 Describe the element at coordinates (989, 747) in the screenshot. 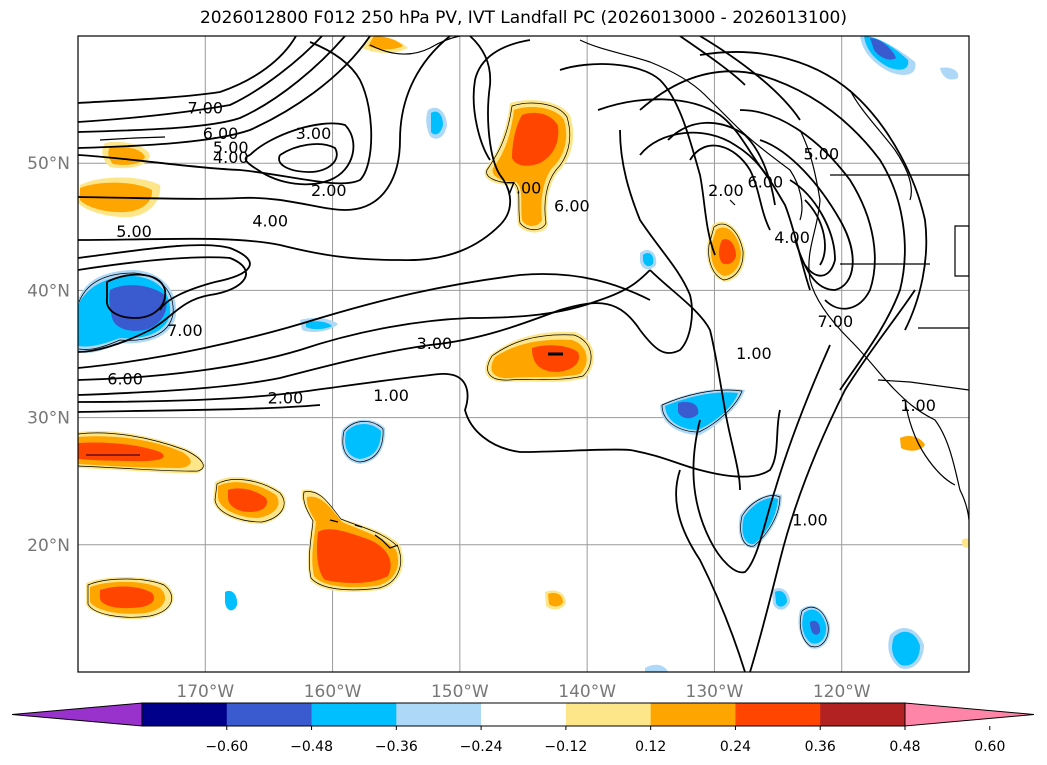

I see `colorbar-tick-label: 0.60` at that location.